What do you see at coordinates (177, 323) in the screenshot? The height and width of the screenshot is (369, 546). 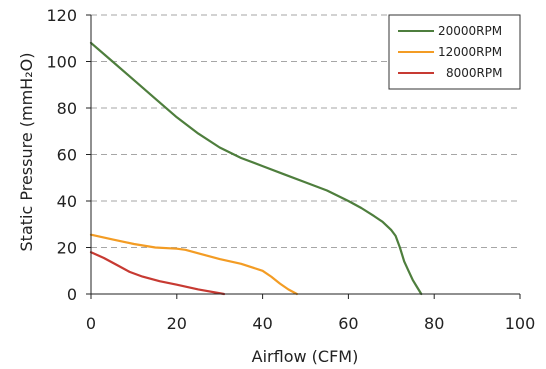 I see `x-tick-label-20: 20` at bounding box center [177, 323].